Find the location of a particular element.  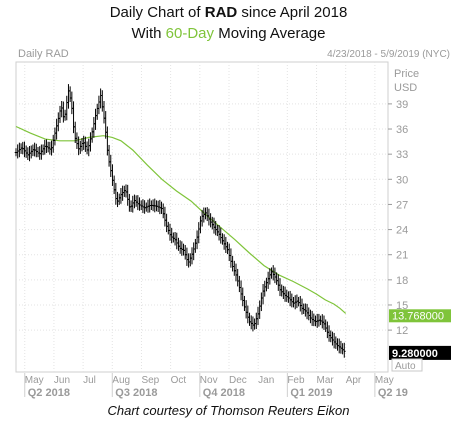

x-month-label: Aug is located at coordinates (121, 380).